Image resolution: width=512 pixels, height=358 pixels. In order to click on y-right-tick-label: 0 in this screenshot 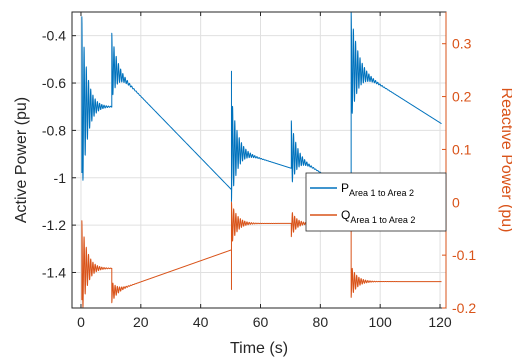, I will do `click(456, 202)`.